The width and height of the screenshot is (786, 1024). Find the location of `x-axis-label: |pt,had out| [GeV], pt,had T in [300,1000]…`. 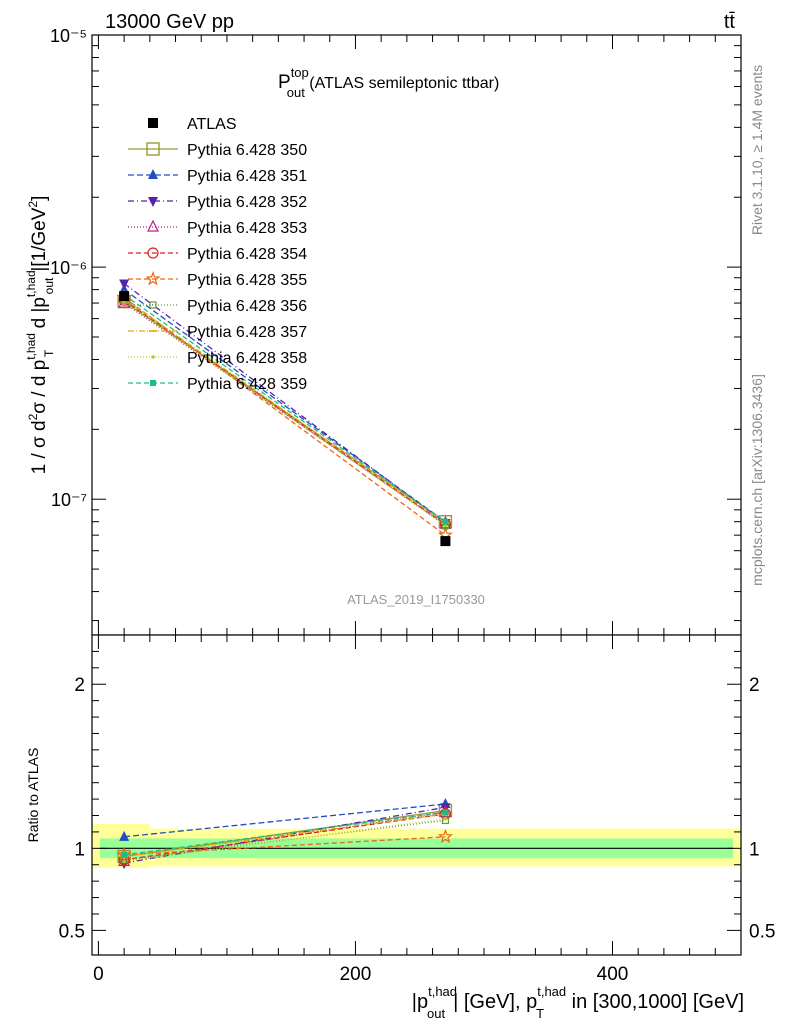

x-axis-label: |pt,had out| [GeV], pt,had T in [300,1000]… is located at coordinates (578, 1002).